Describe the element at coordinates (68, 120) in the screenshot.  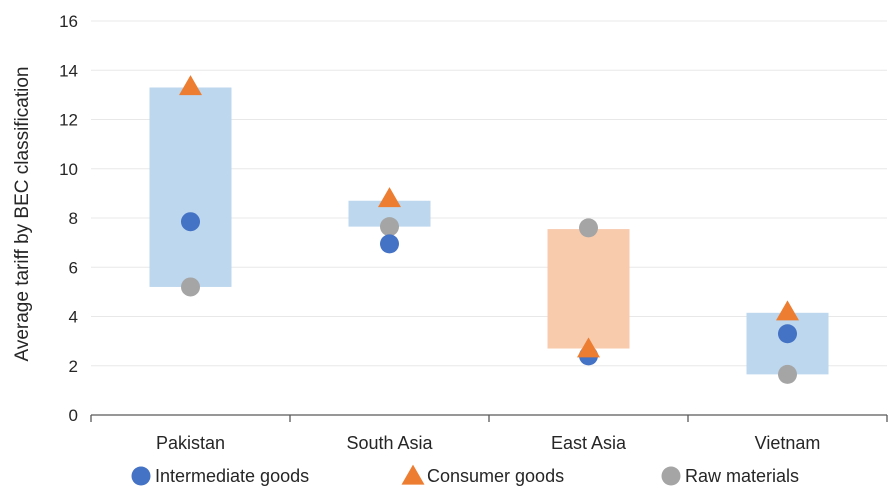
I see `y-tick-label: 12` at that location.